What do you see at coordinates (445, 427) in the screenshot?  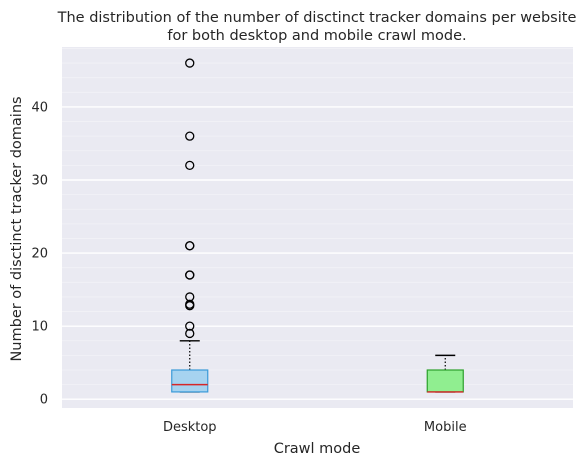 I see `x-tick-label-mobile: Mobile` at bounding box center [445, 427].